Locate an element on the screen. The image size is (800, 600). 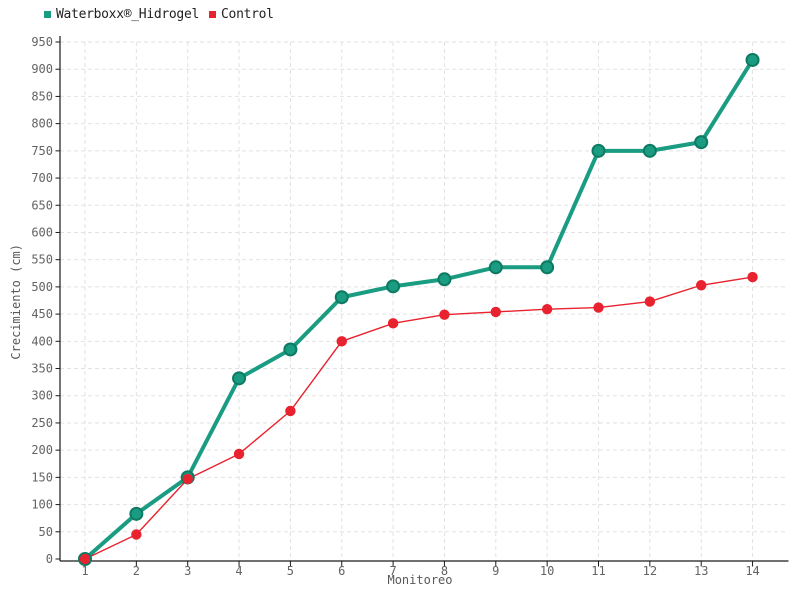
data-point-s0-x9 is located at coordinates (495, 267).